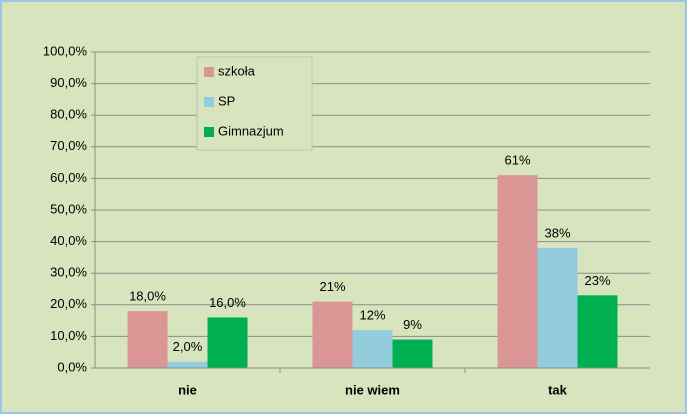 Image resolution: width=687 pixels, height=419 pixels. What do you see at coordinates (558, 389) in the screenshot?
I see `x-tick-label: tak` at bounding box center [558, 389].